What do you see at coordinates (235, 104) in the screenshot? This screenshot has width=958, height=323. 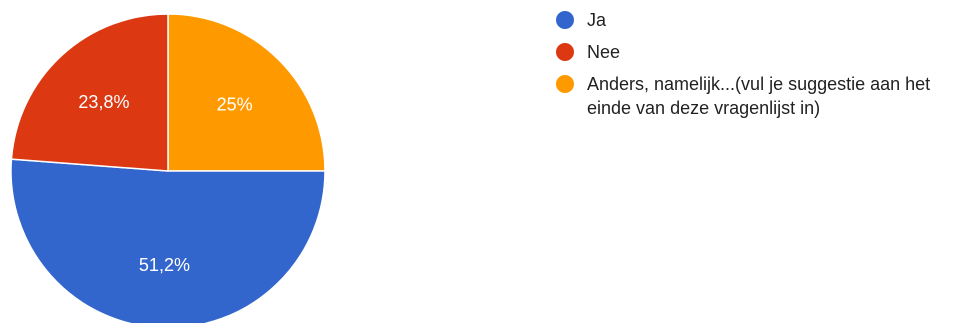 I see `pie-label-anders: 25%` at bounding box center [235, 104].